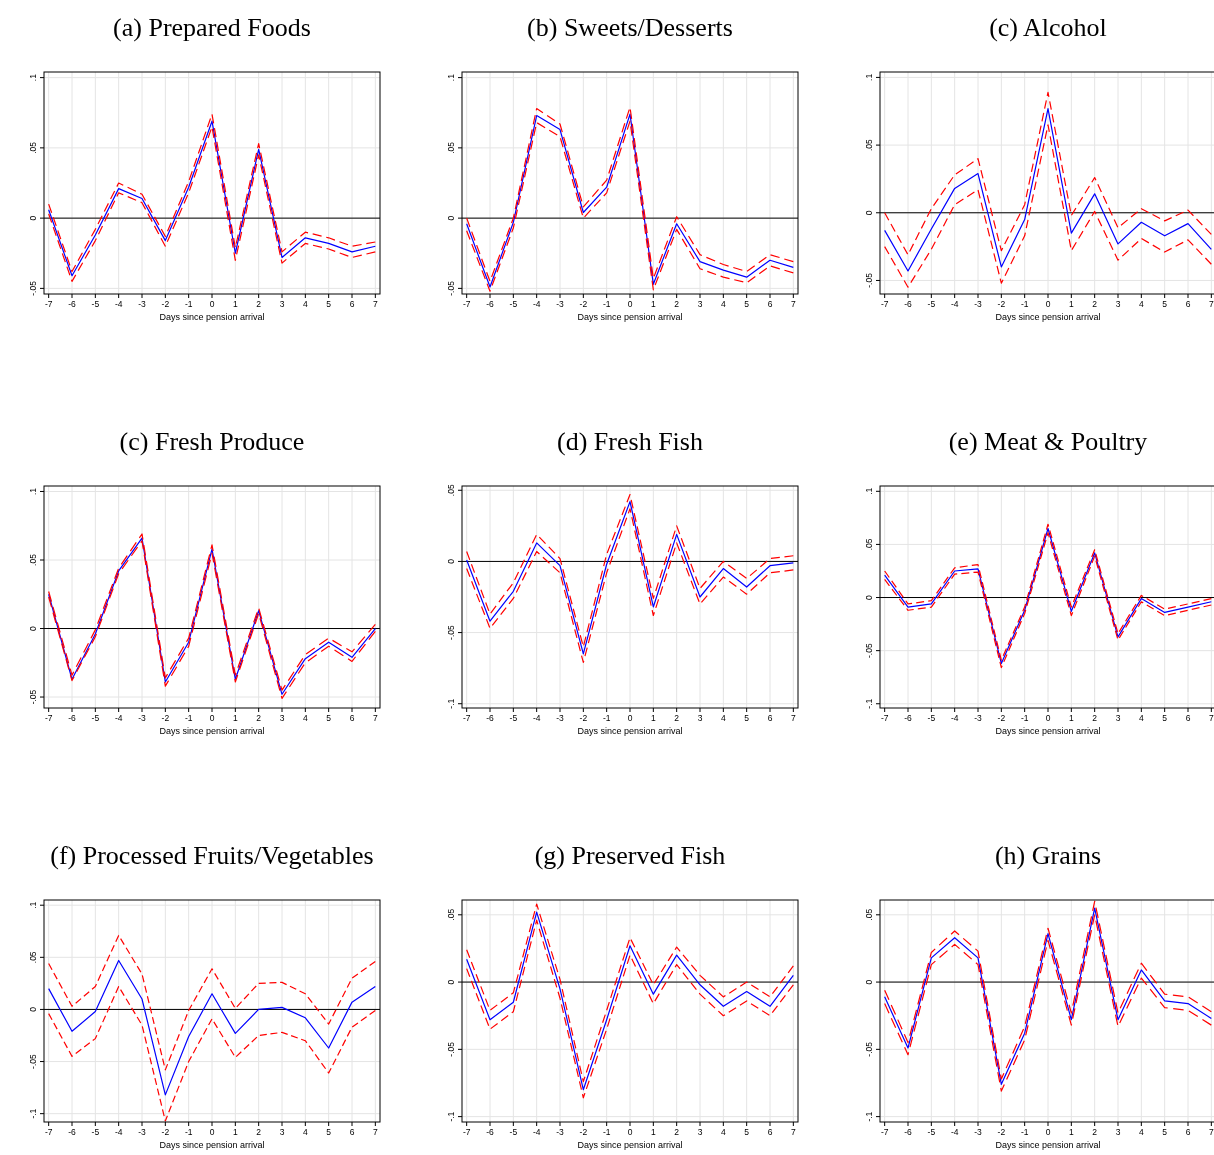 This screenshot has height=1155, width=1214. What do you see at coordinates (212, 441) in the screenshot?
I see `chart-title: (c) Fresh Produce` at bounding box center [212, 441].